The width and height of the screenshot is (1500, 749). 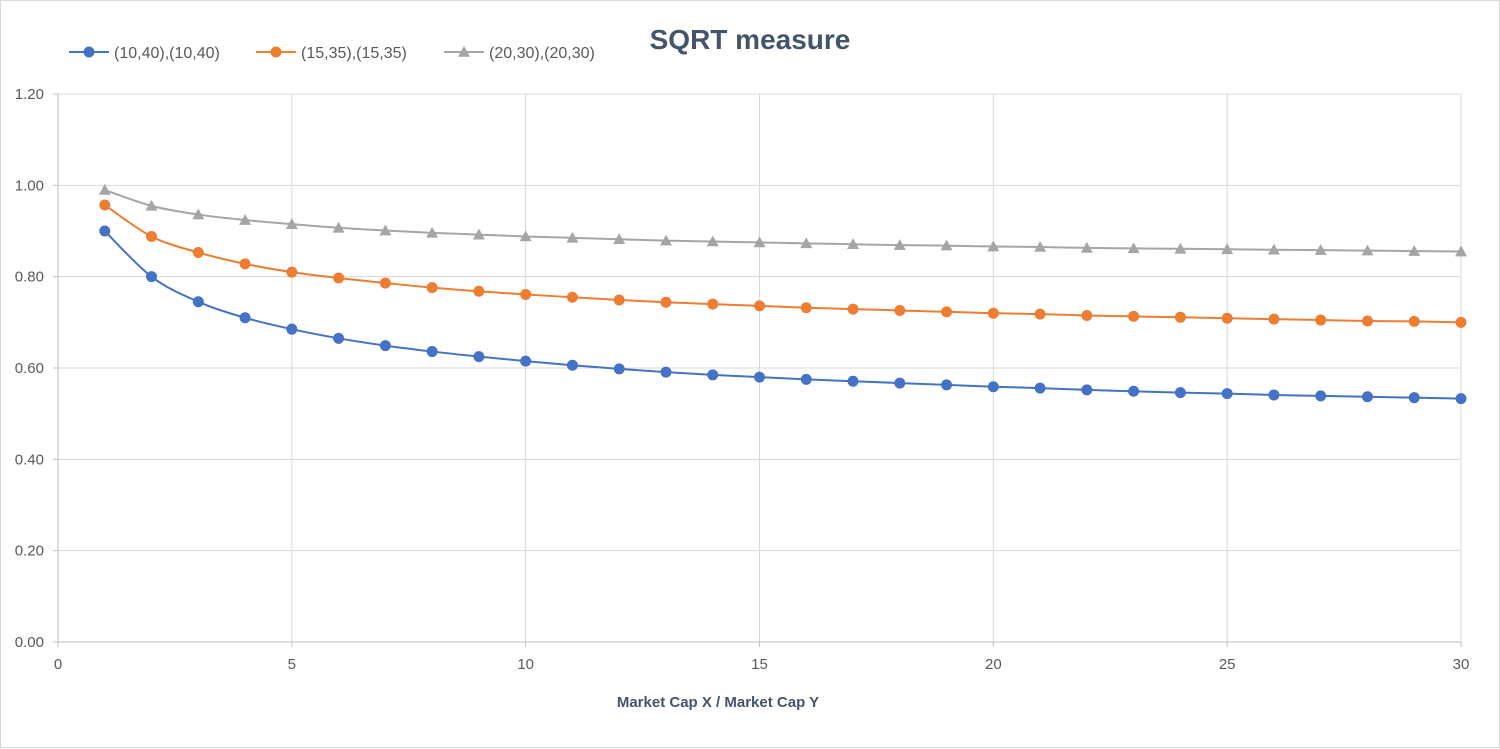 What do you see at coordinates (29, 368) in the screenshot?
I see `y-tick-label: 0.60` at bounding box center [29, 368].